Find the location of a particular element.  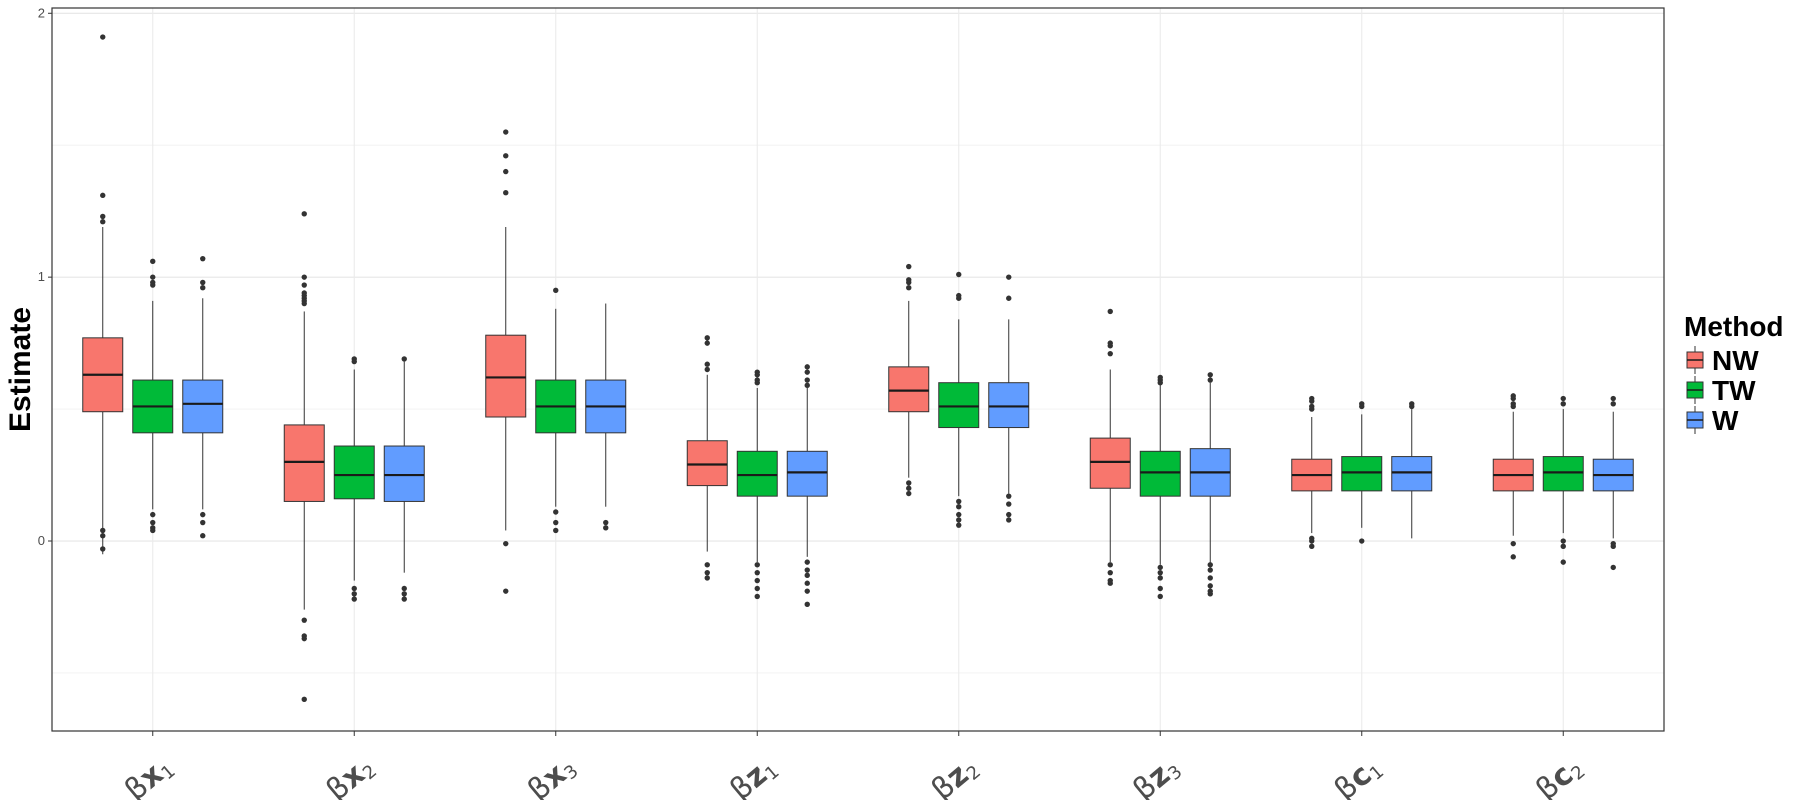

y-tick-label: 0 is located at coordinates (41, 540).